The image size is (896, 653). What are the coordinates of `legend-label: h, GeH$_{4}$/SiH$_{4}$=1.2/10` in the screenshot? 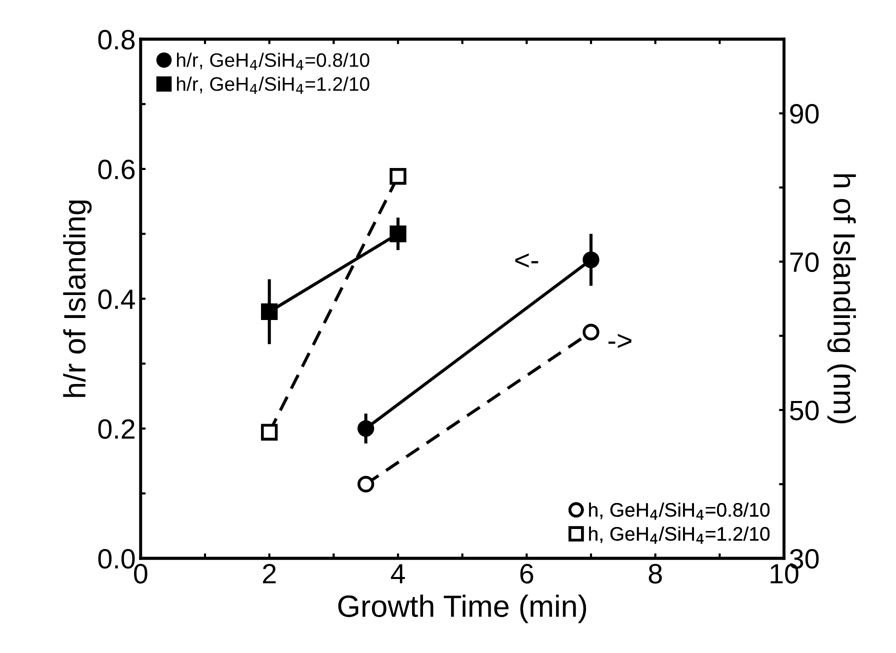 It's located at (679, 535).